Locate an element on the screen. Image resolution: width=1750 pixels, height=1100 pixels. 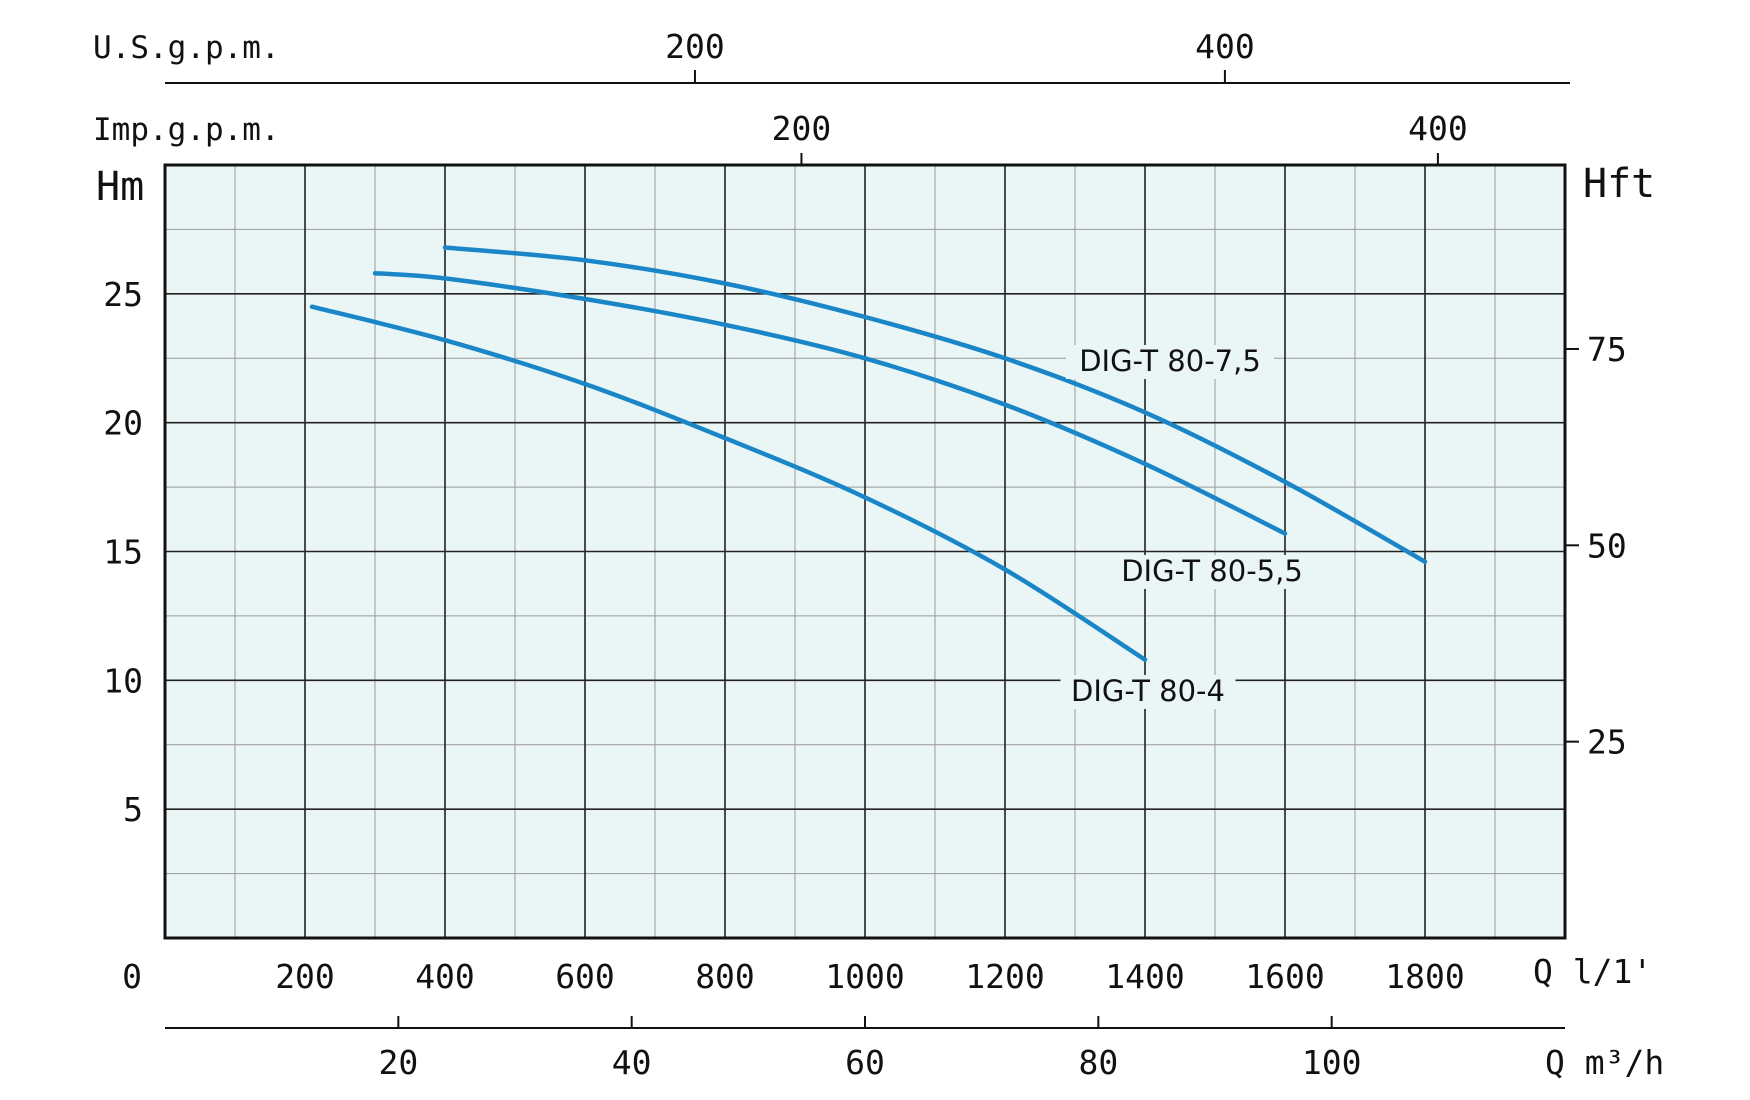
y-tick-label: 10 is located at coordinates (123, 680).